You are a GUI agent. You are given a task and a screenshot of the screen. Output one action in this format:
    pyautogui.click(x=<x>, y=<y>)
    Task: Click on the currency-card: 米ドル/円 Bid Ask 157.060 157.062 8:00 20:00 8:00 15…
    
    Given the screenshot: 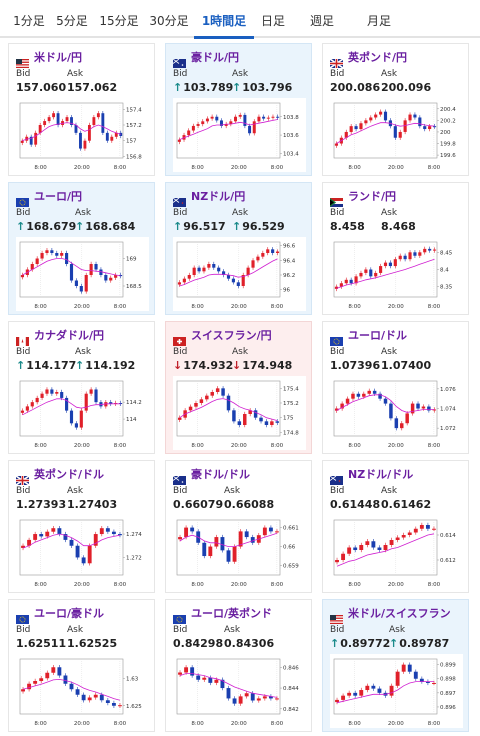 What is the action you would take?
    pyautogui.click(x=81, y=109)
    